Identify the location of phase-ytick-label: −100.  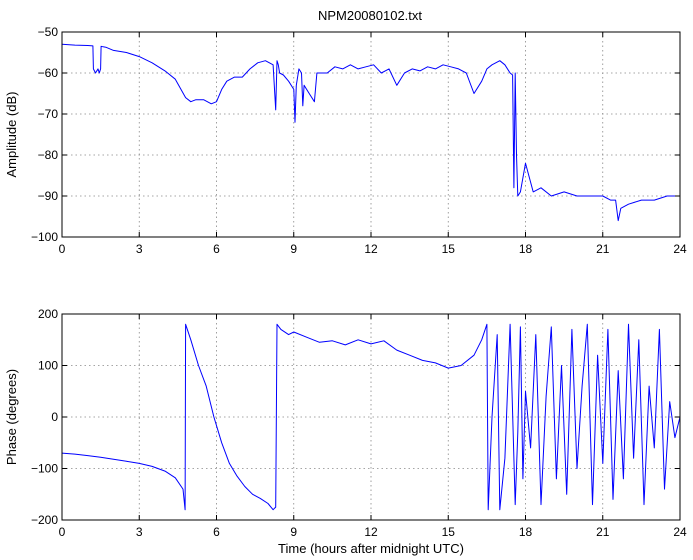
(44, 469).